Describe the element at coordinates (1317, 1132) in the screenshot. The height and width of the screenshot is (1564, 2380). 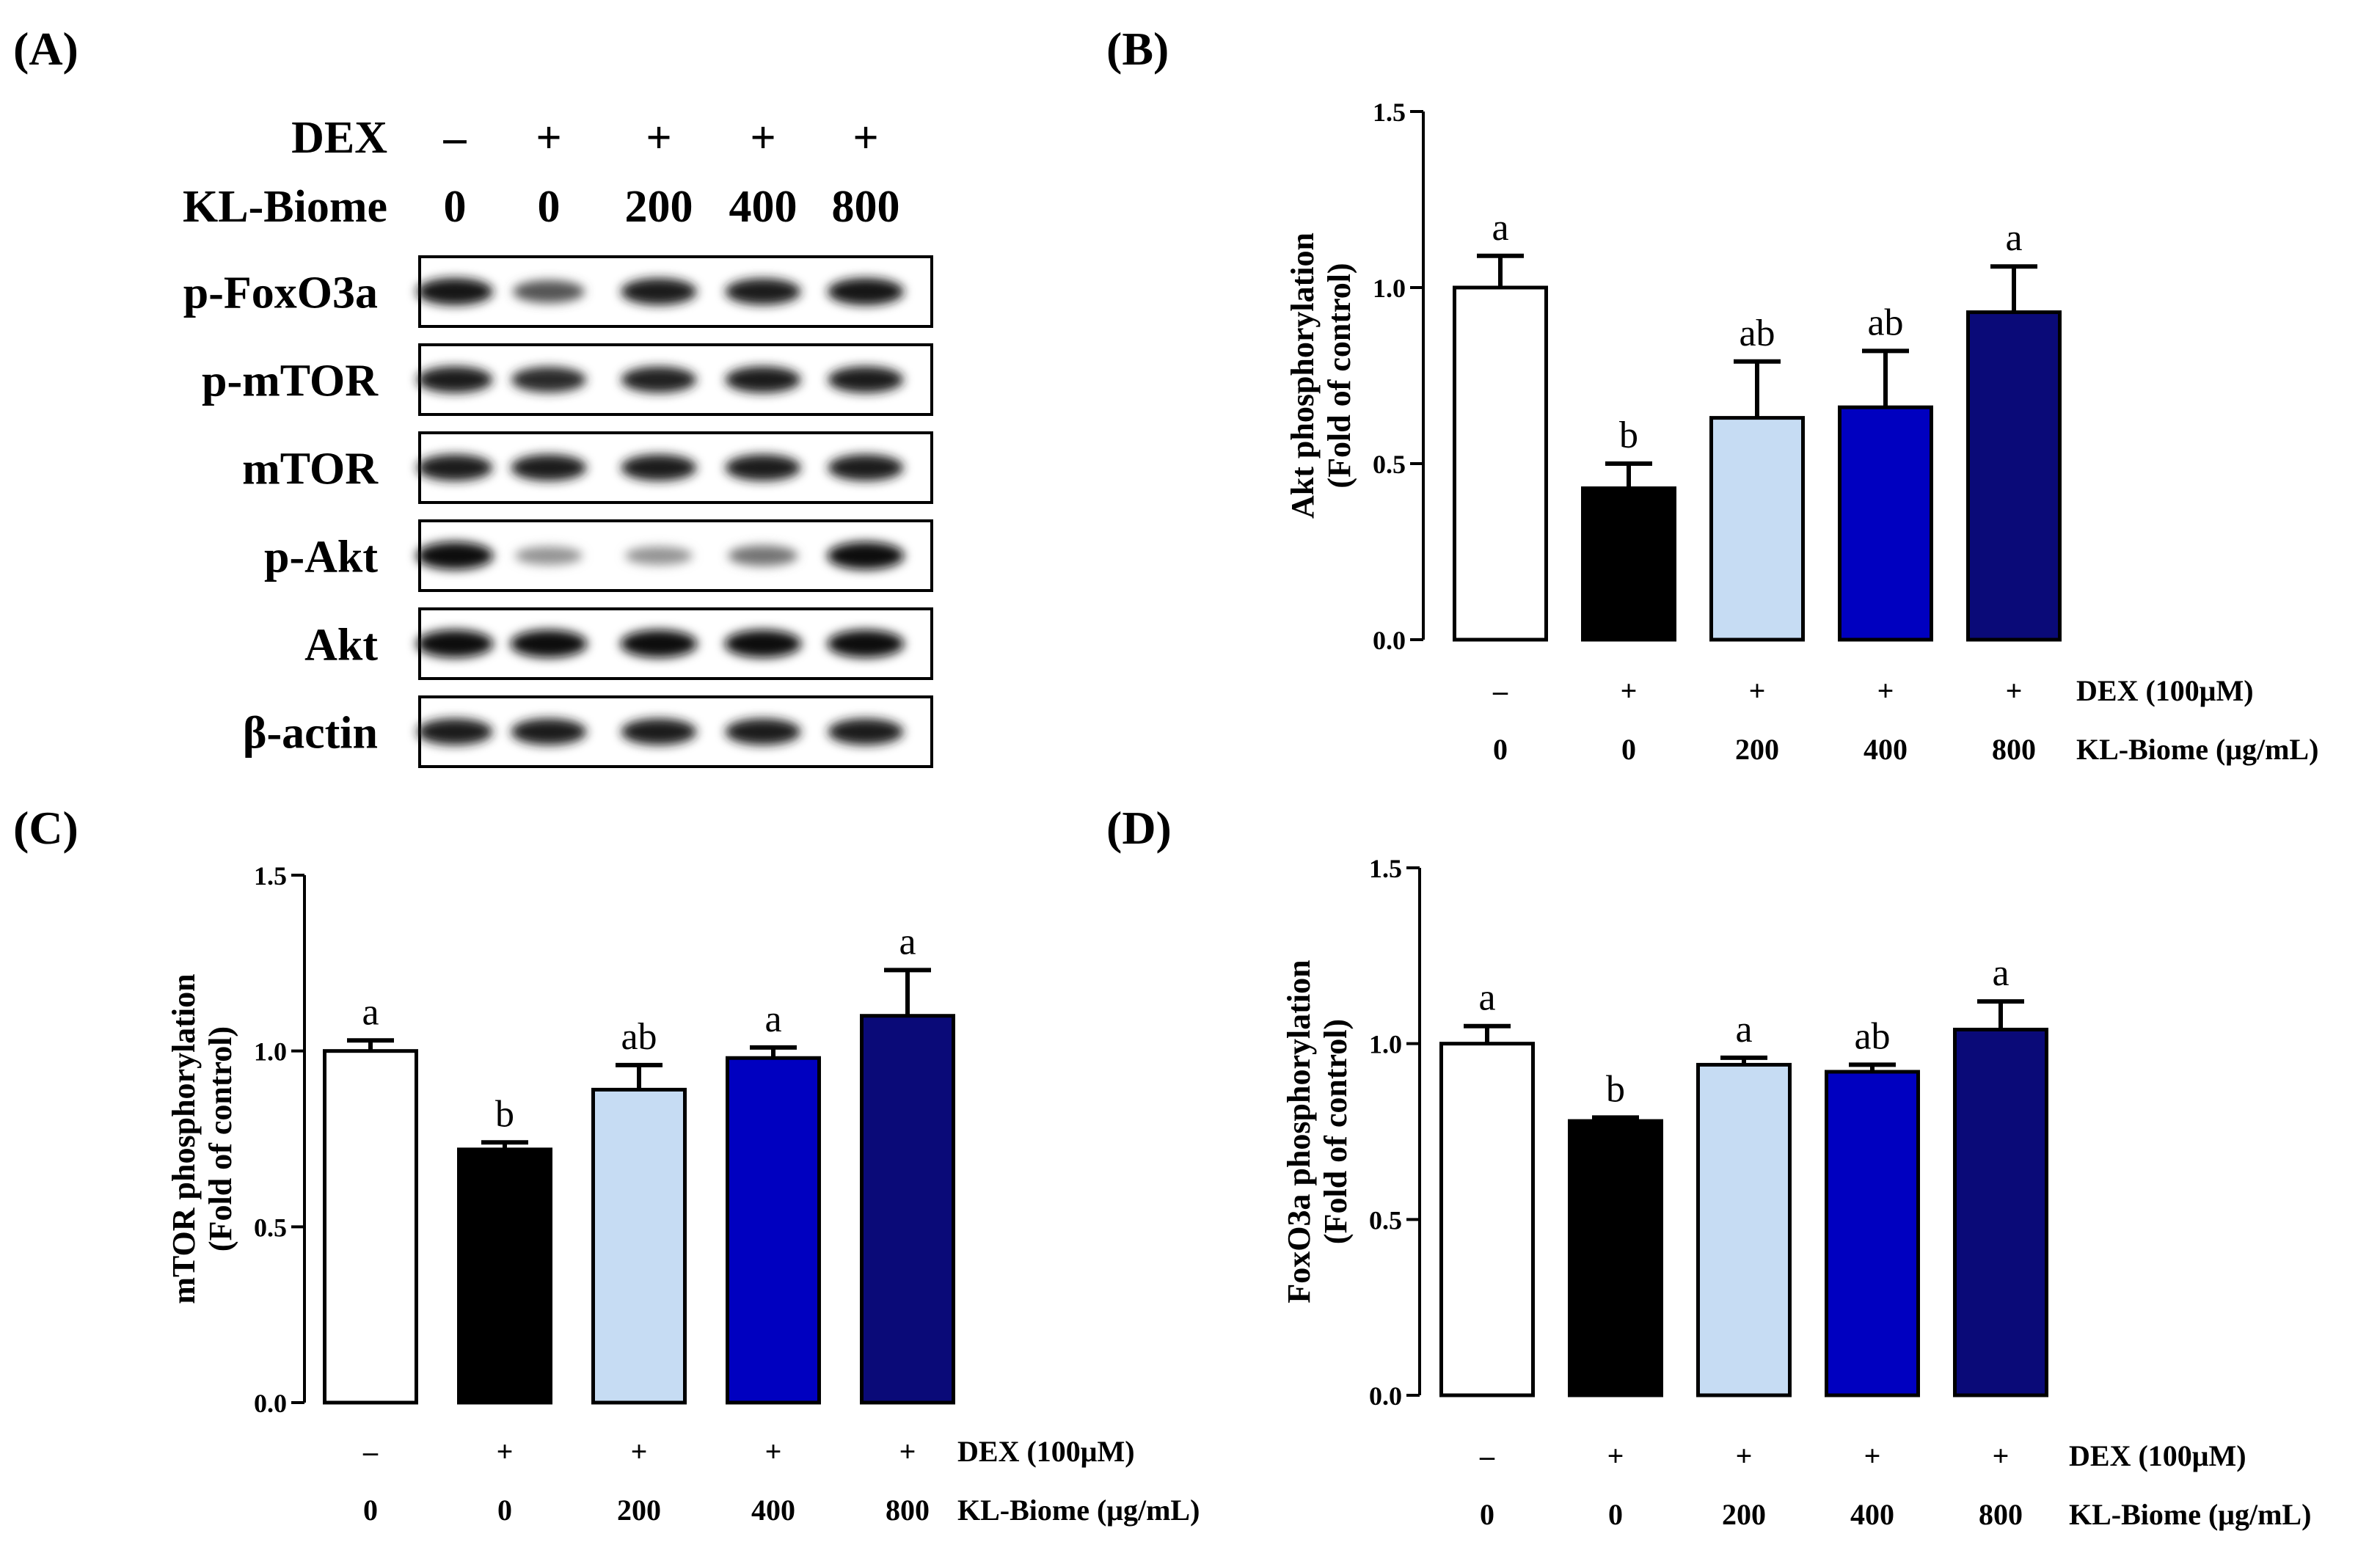
I see `y-axis-label: FoxO3a phosphorylation(Fold of control)` at that location.